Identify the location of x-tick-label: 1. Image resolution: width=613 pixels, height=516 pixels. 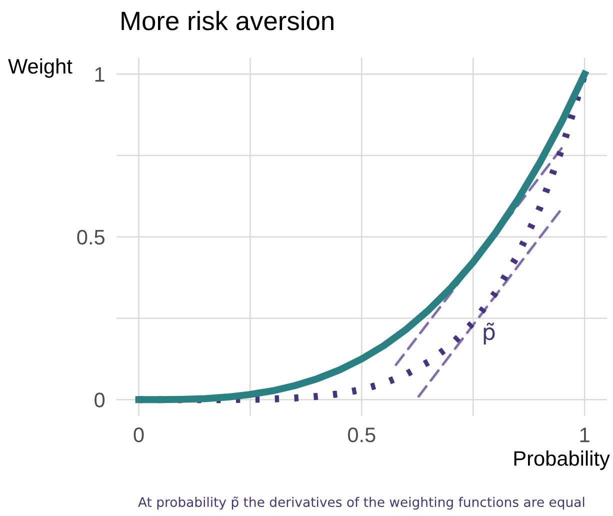
(585, 435).